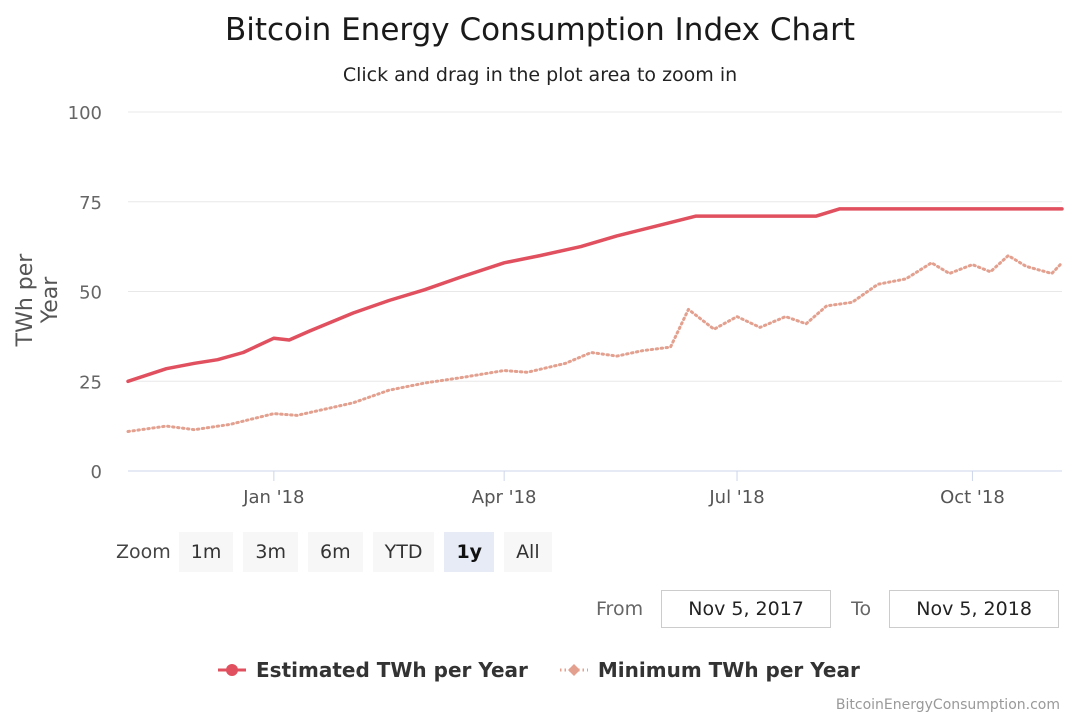 The height and width of the screenshot is (720, 1080). Describe the element at coordinates (90, 293) in the screenshot. I see `y-tick-label: 50` at that location.